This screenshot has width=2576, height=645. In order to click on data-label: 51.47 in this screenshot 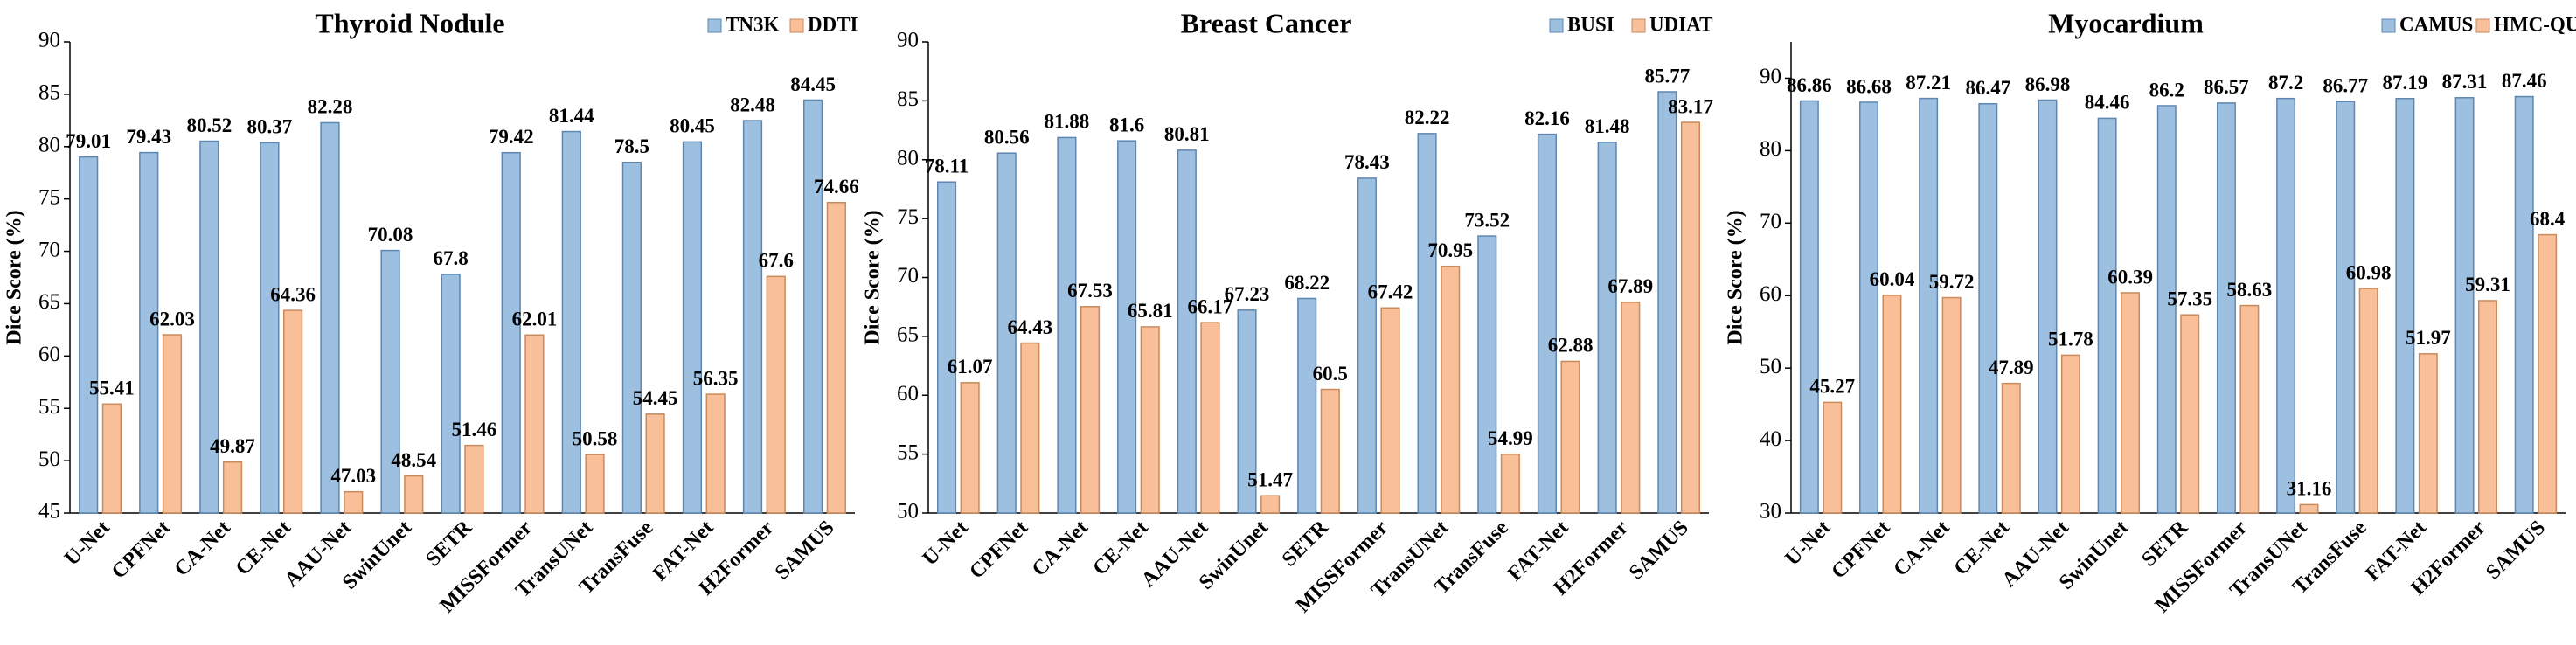, I will do `click(1270, 479)`.